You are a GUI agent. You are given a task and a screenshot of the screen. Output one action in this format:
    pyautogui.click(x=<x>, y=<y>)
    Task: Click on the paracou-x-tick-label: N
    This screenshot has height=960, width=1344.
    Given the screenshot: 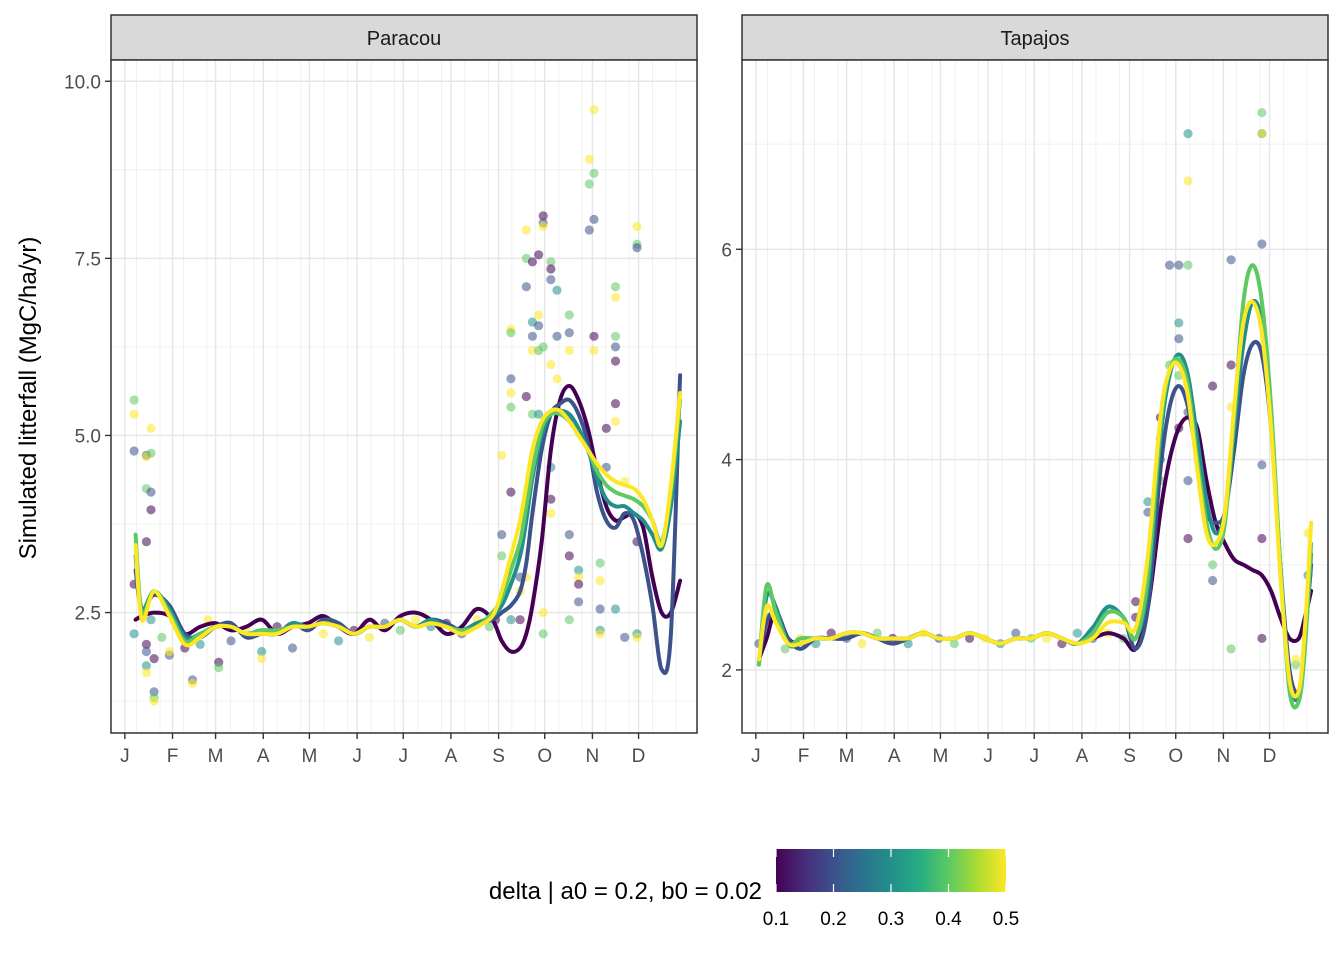 What is the action you would take?
    pyautogui.click(x=593, y=756)
    